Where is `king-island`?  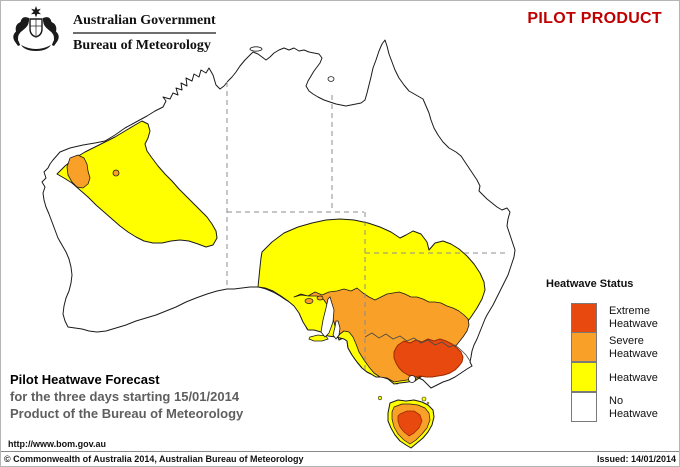
king-island is located at coordinates (380, 398).